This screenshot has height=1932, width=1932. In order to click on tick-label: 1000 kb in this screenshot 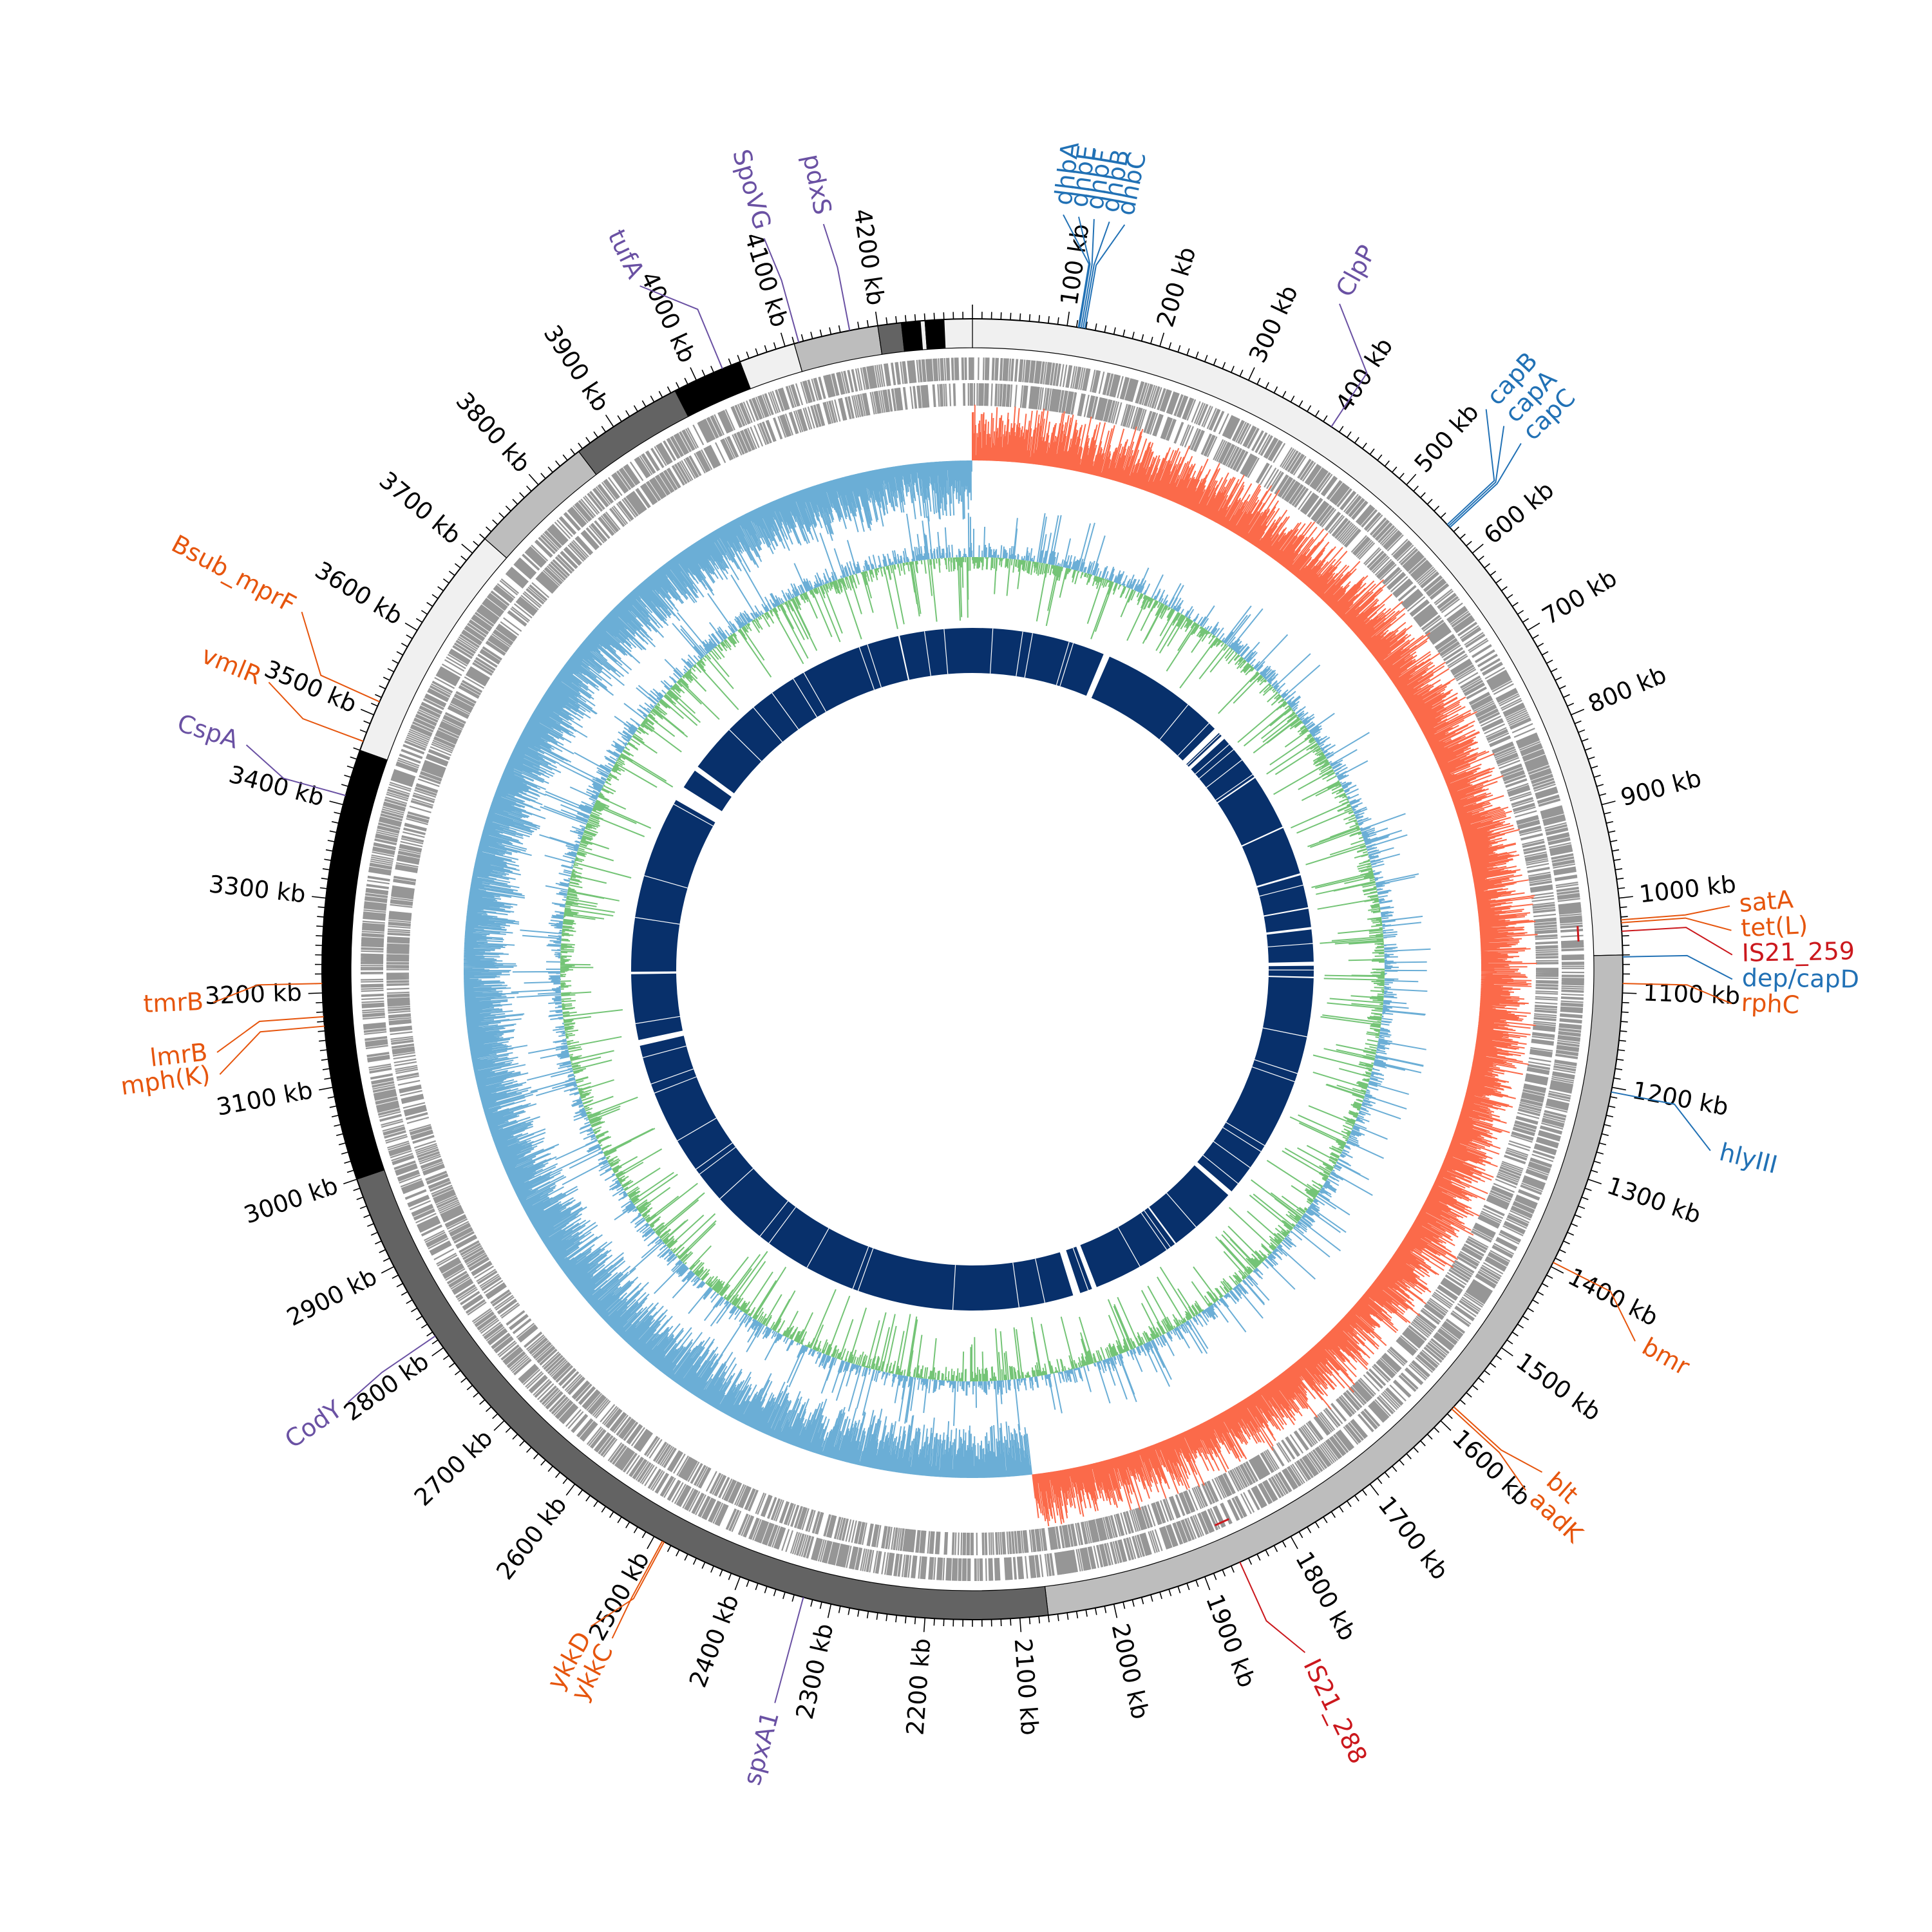, I will do `click(1688, 889)`.